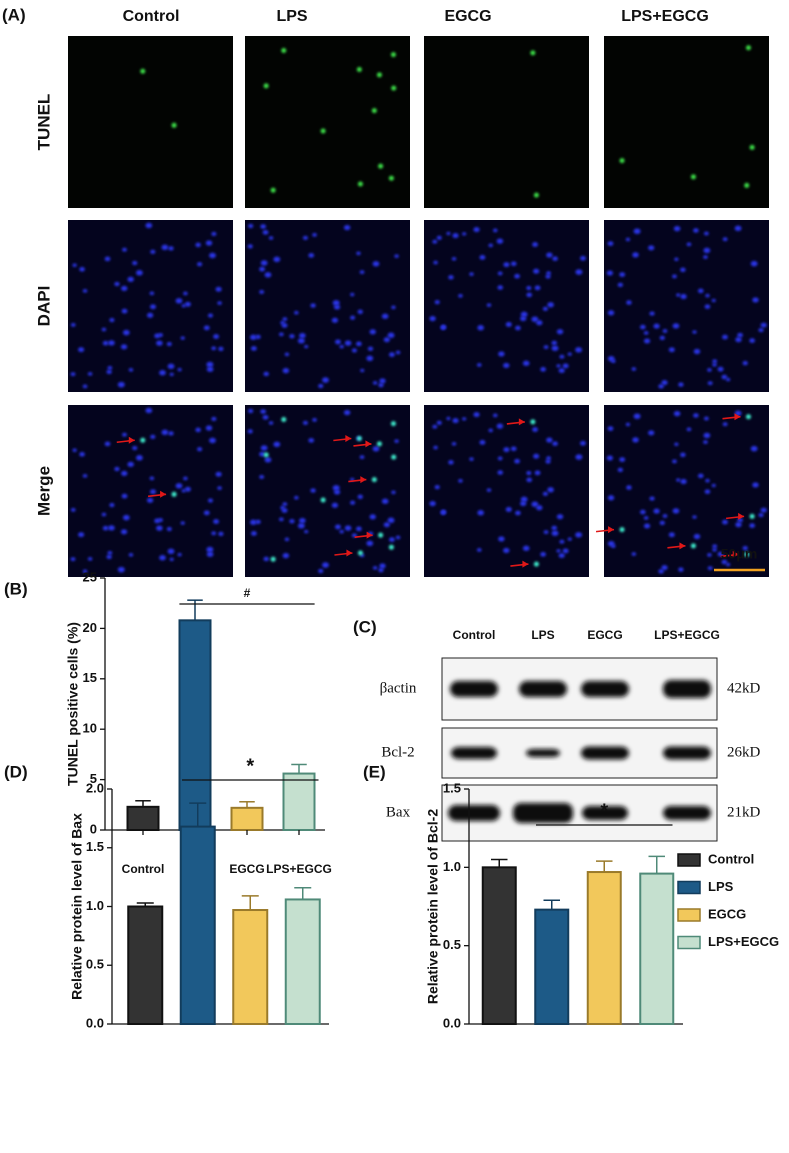  Describe the element at coordinates (90, 576) in the screenshot. I see `y-tick-label: 25` at that location.